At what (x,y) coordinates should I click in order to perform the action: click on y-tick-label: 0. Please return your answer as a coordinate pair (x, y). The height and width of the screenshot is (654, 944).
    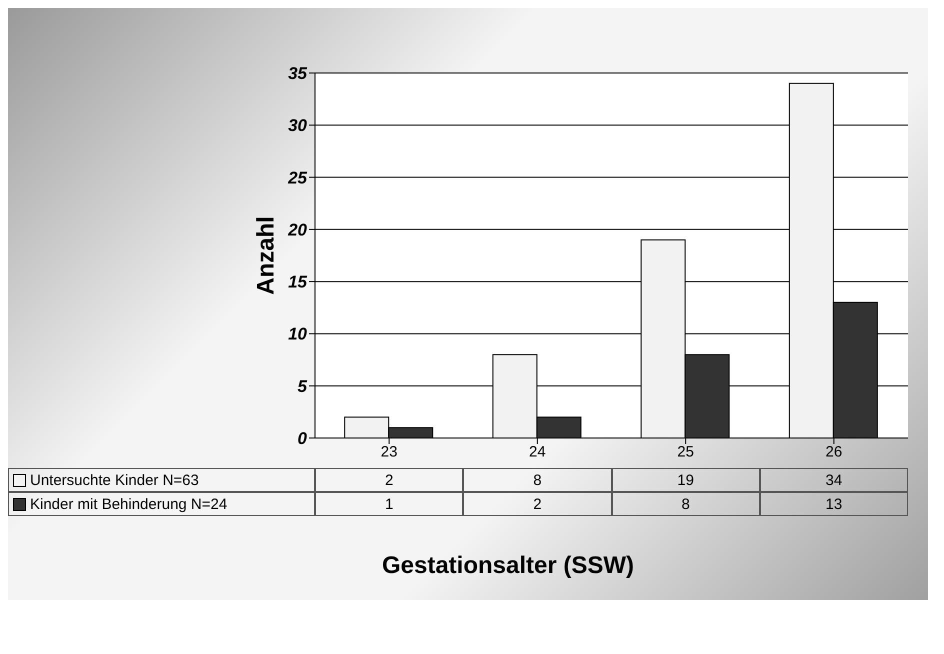
    Looking at the image, I should click on (303, 438).